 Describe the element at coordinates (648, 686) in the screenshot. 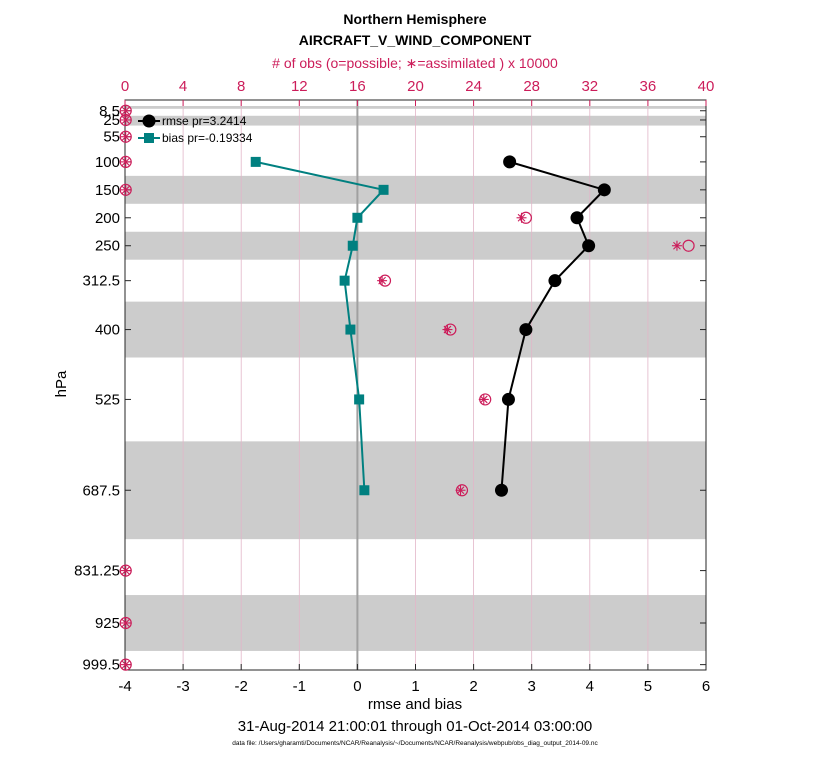

I see `x-tick-label: 5` at that location.